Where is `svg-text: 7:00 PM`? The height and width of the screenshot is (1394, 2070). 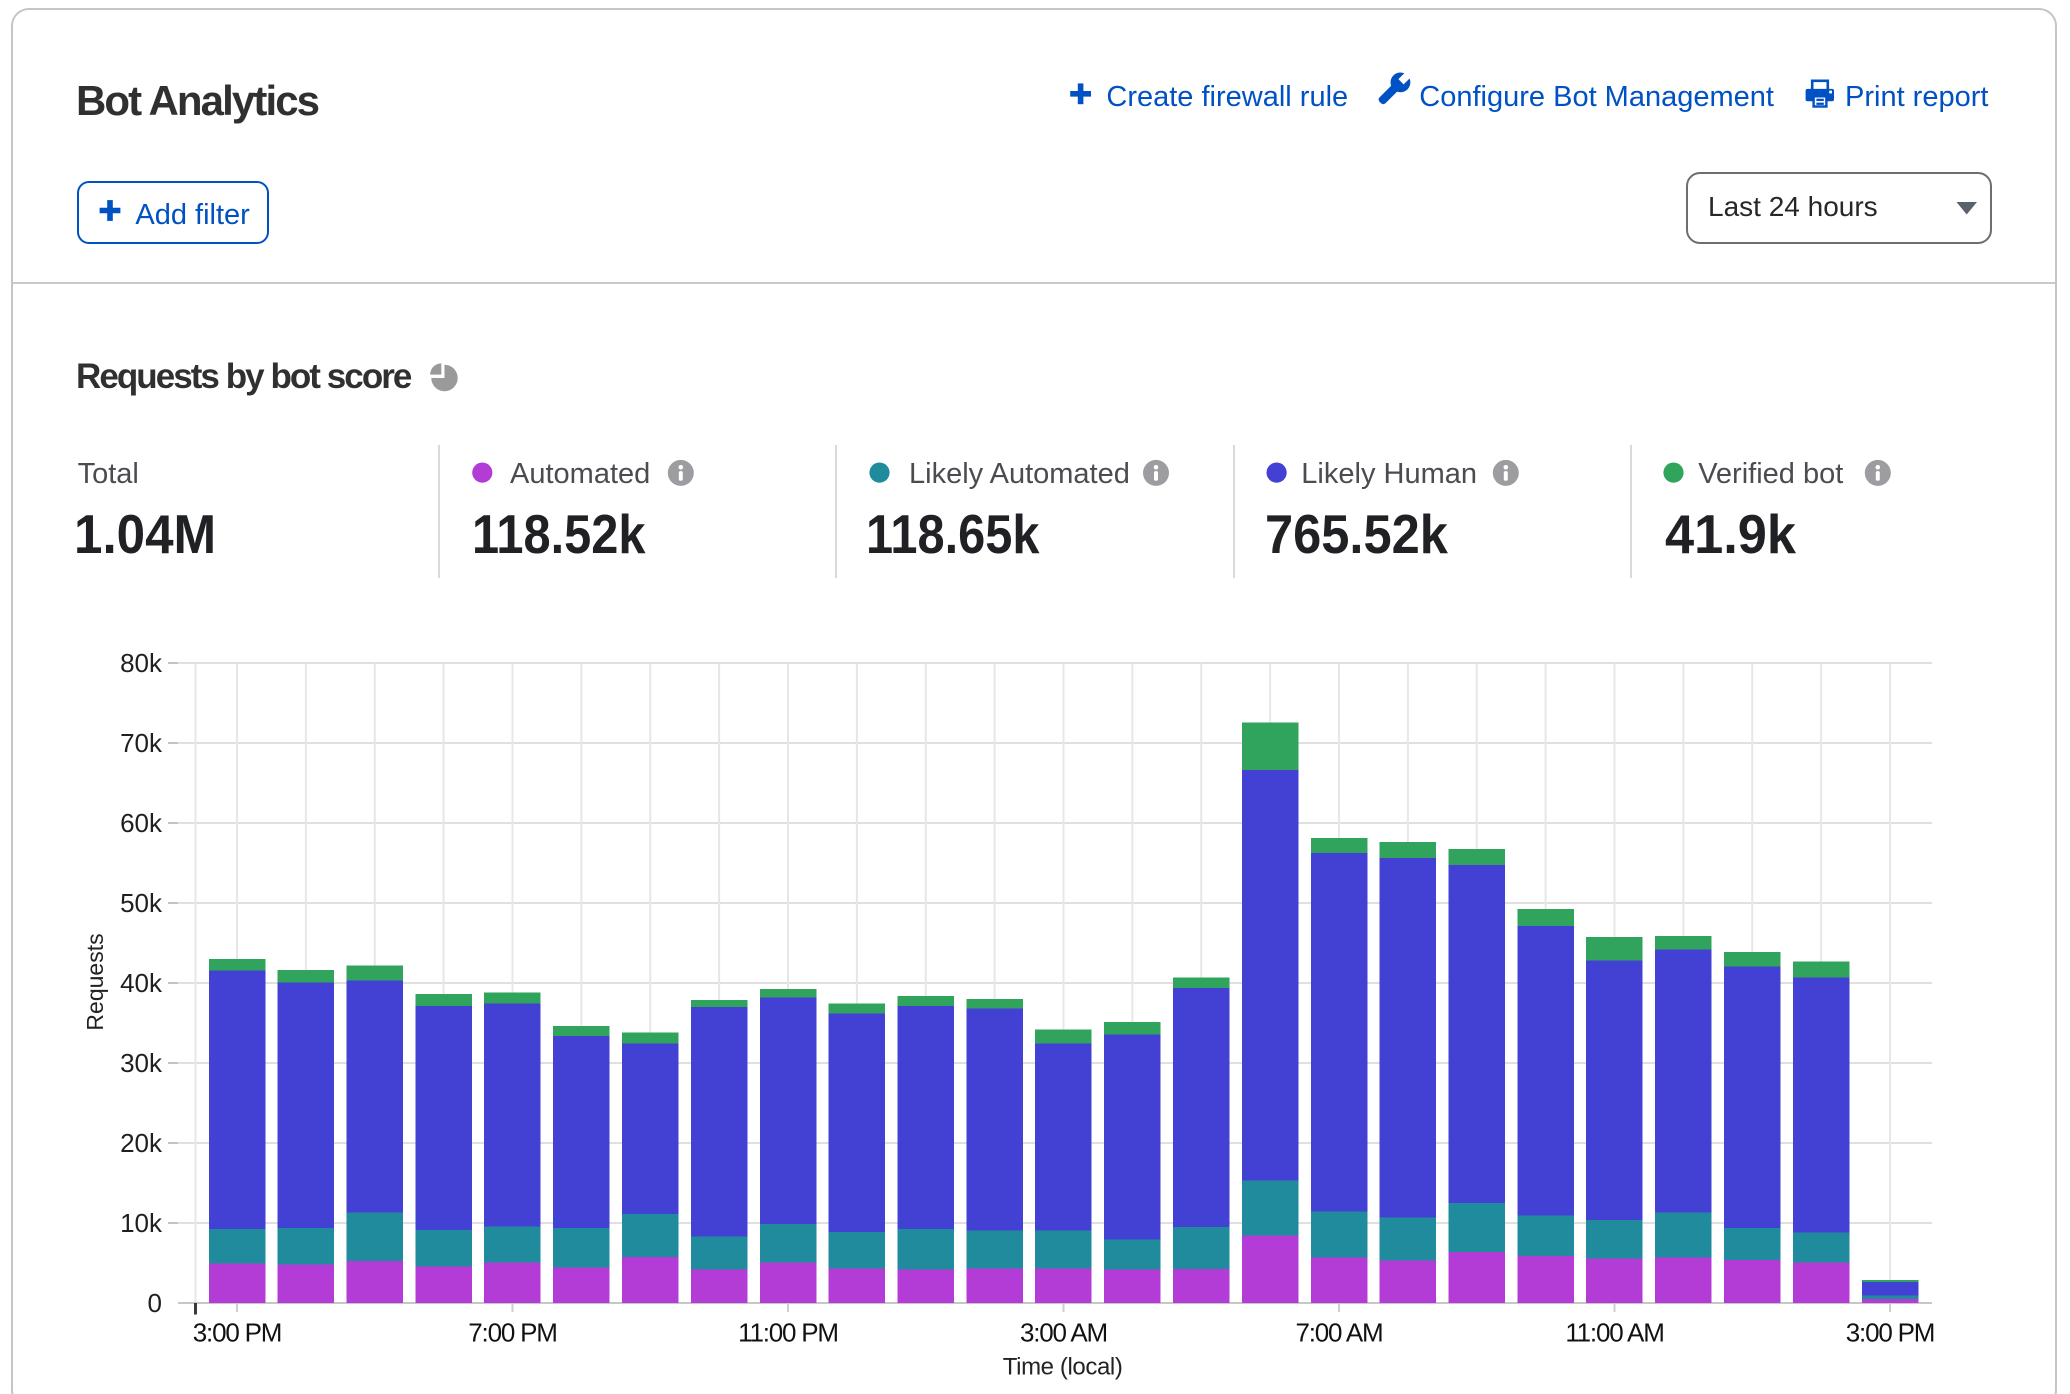
svg-text: 7:00 PM is located at coordinates (512, 1332).